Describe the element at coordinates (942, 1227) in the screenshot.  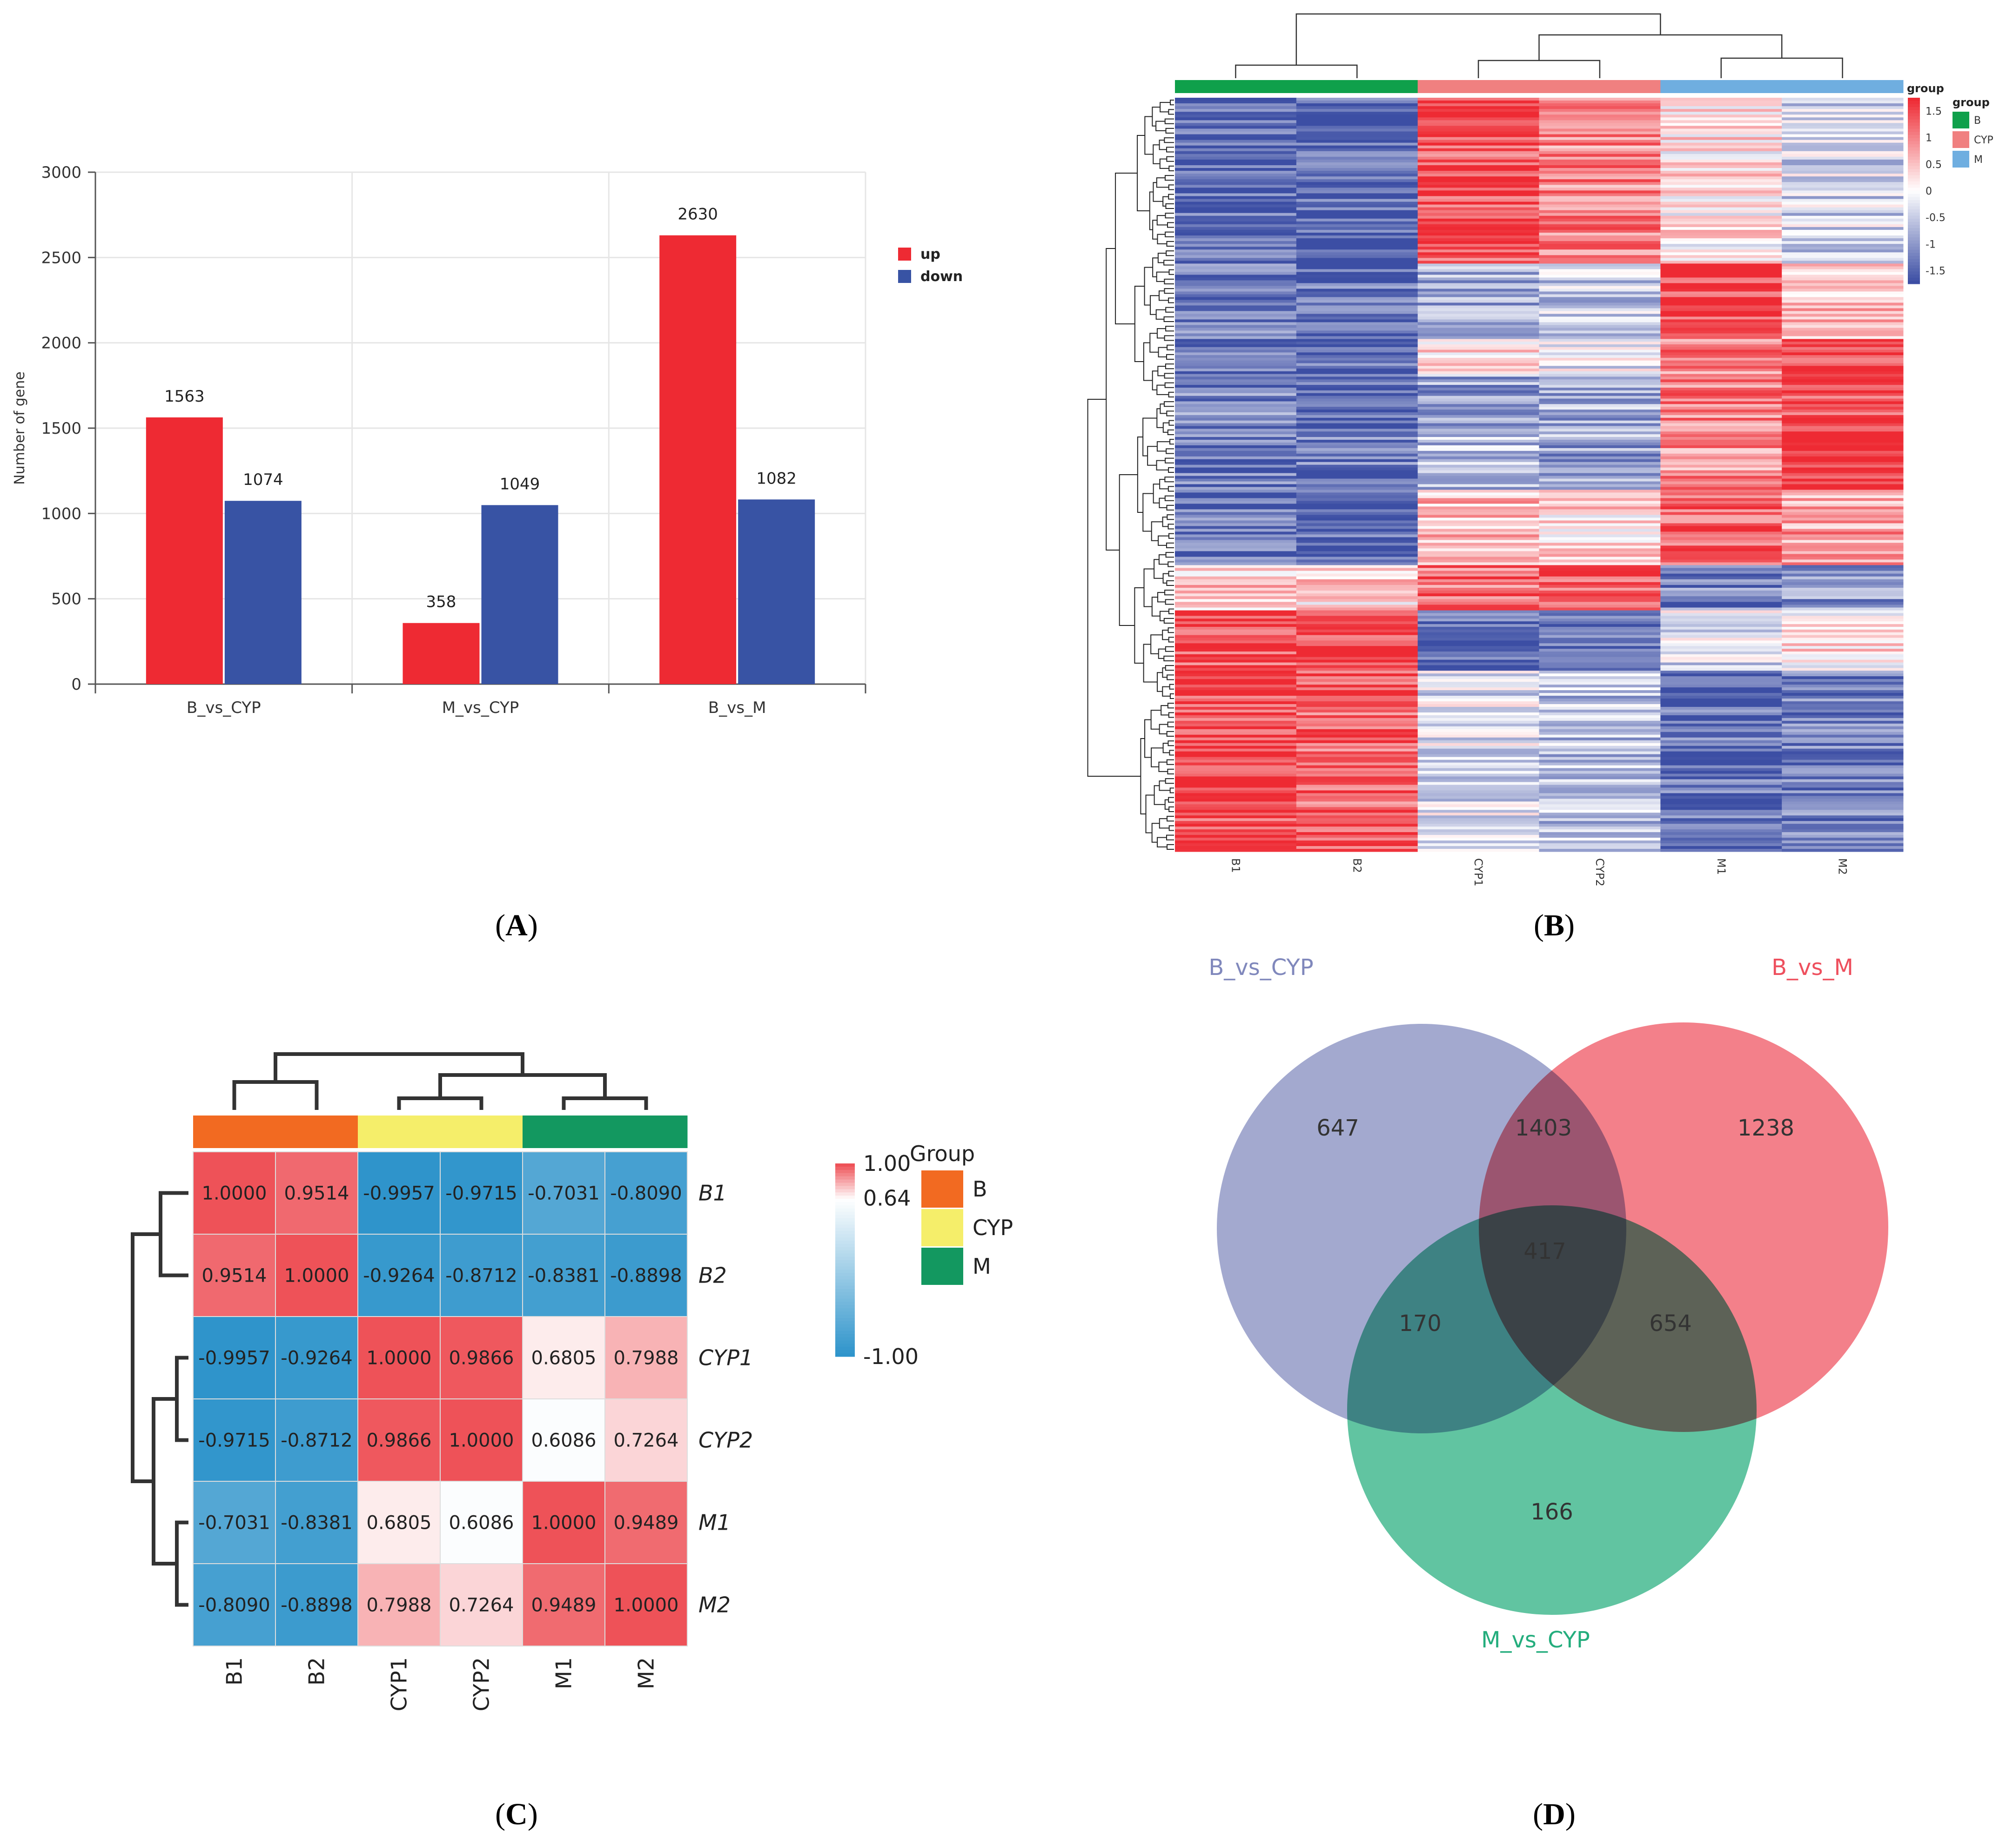
I see `group-legend-swatch` at that location.